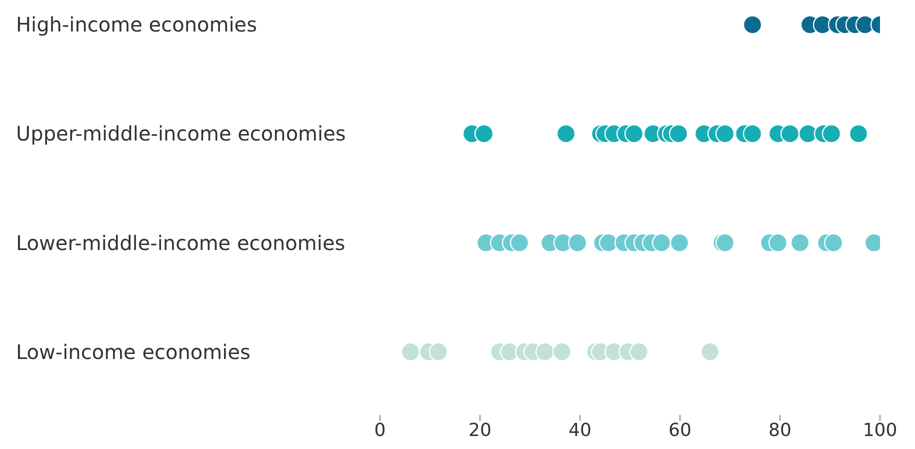 This screenshot has height=449, width=915. Describe the element at coordinates (137, 24) in the screenshot. I see `y-tick-label: High-income economies` at that location.